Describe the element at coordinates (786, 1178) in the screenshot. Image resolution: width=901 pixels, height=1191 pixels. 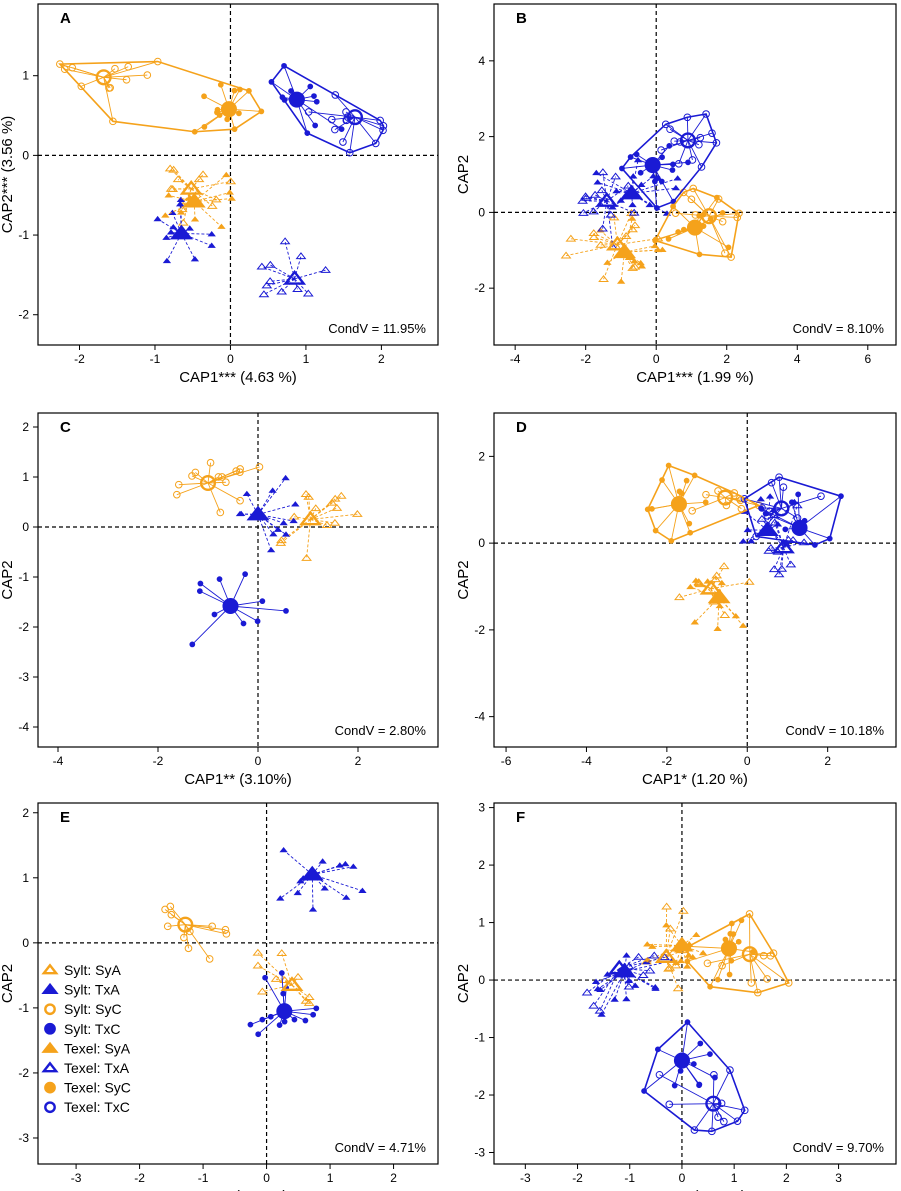
I see `x-tick-label: 2` at that location.